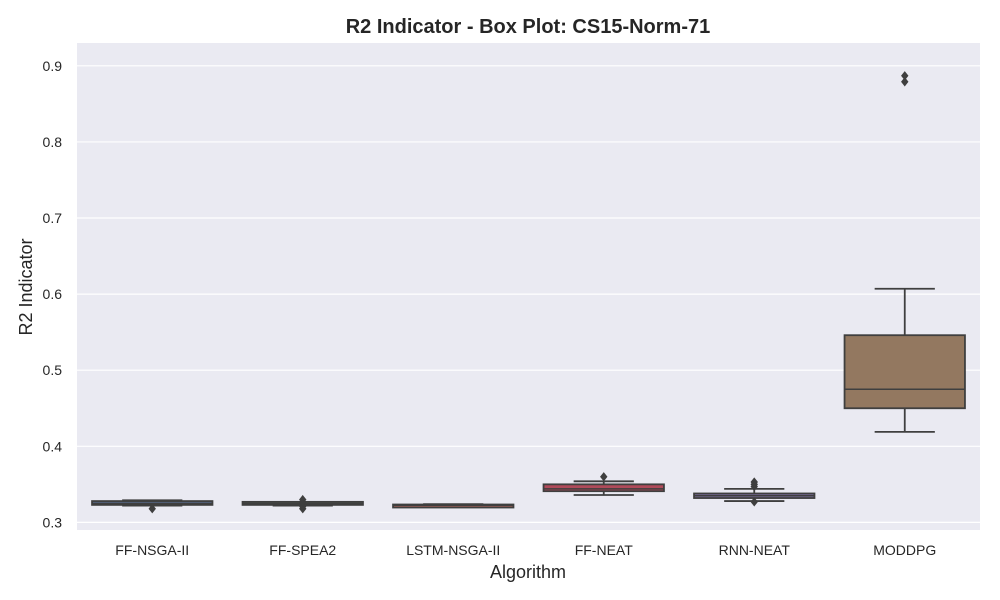  I want to click on x-tick-label: LSTM-NSGA-II, so click(453, 550).